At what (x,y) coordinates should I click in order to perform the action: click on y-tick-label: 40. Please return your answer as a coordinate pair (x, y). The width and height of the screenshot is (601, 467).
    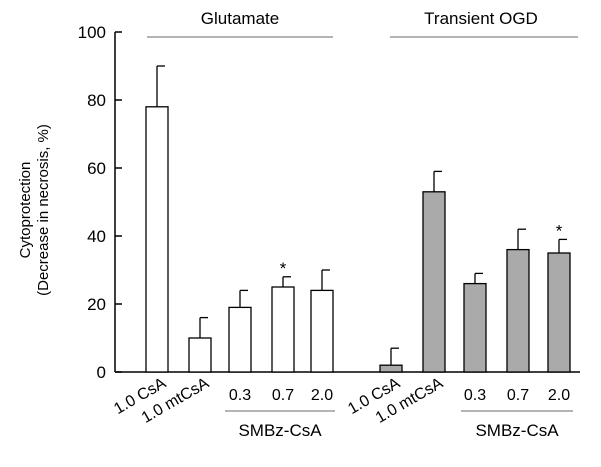
    Looking at the image, I should click on (96, 236).